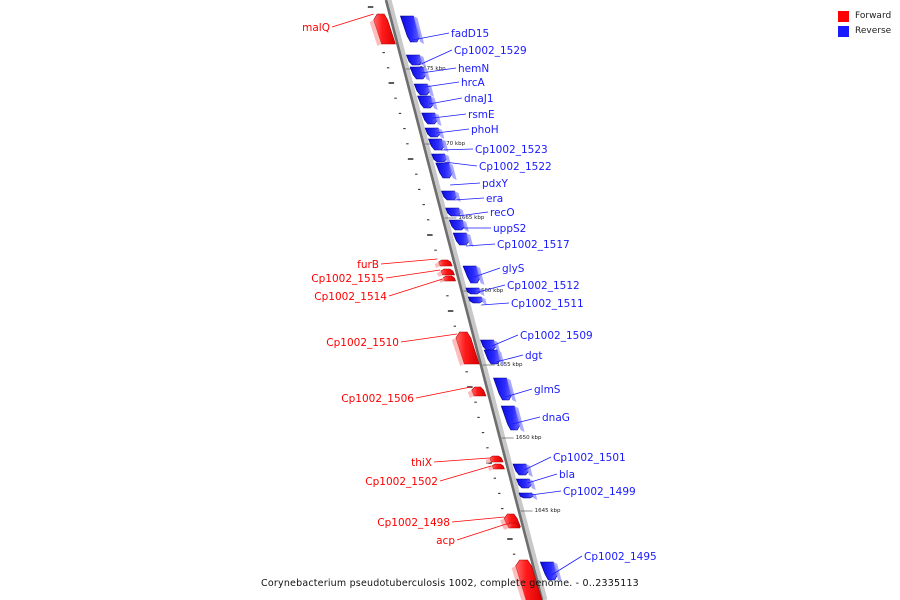  I want to click on kbp-label: 1675 kbp, so click(433, 69).